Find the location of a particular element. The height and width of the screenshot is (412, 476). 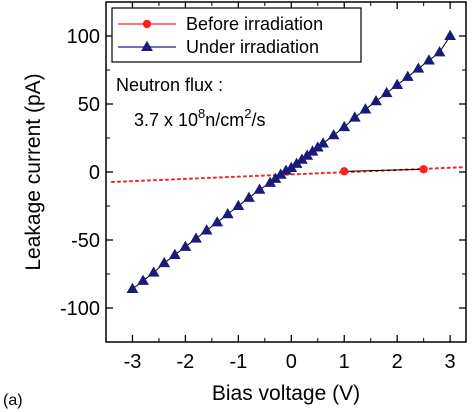

x-tick-label: 1 is located at coordinates (344, 362).